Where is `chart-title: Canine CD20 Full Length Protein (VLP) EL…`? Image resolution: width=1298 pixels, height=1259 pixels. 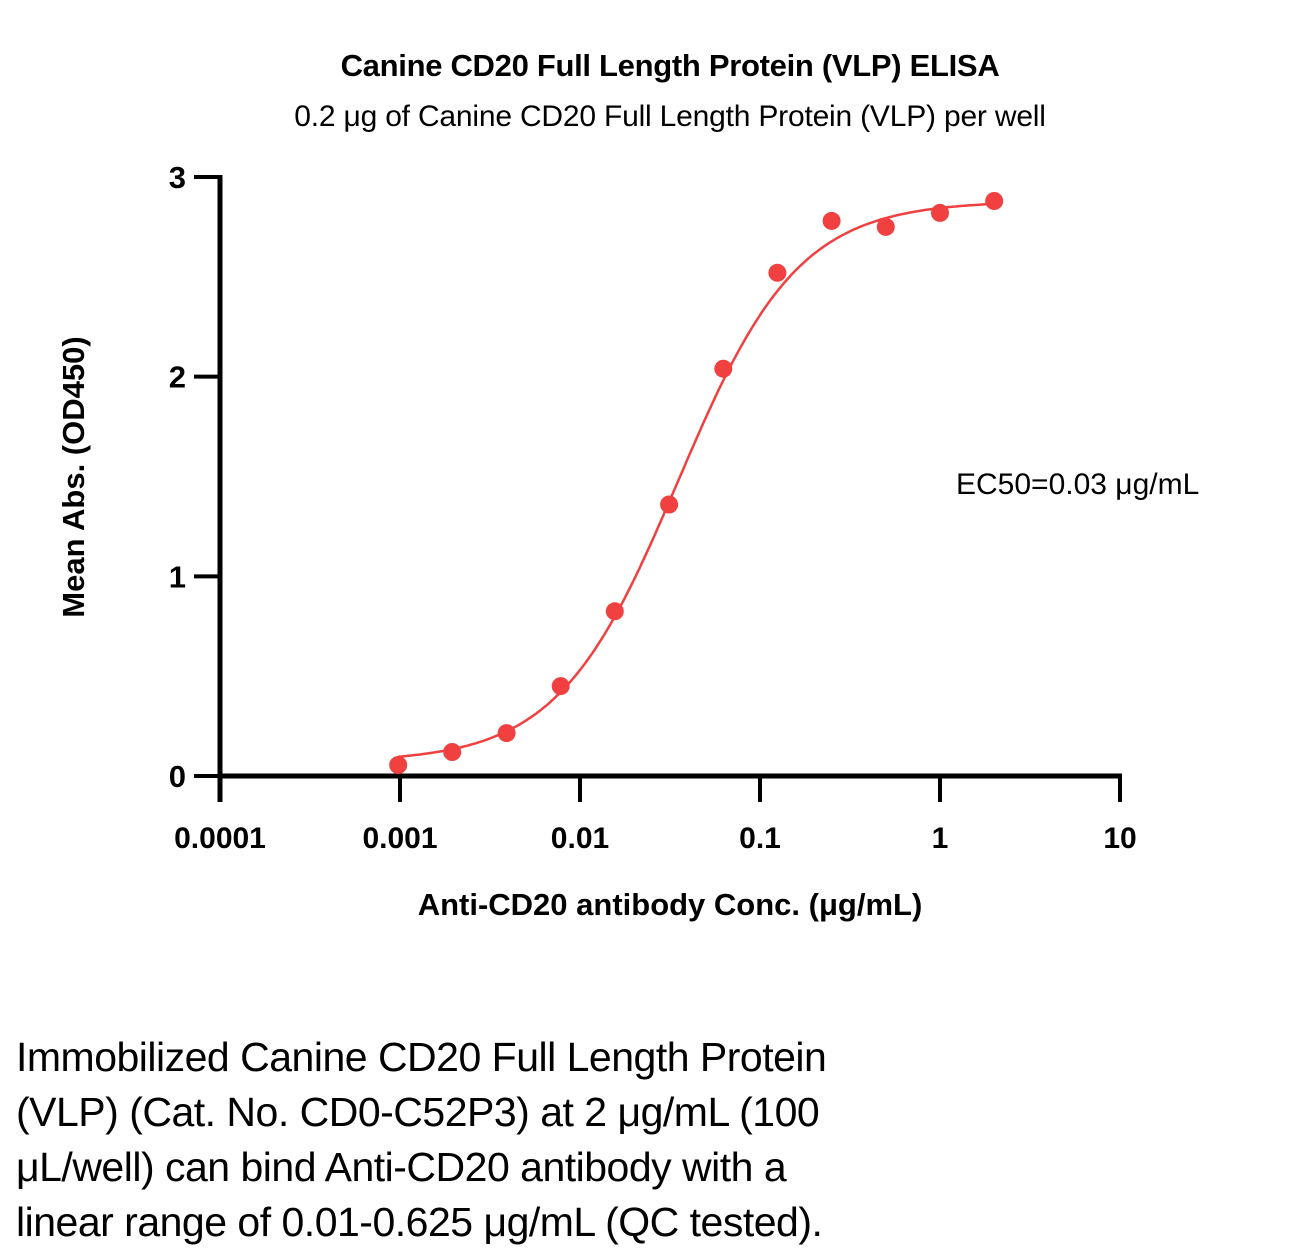
chart-title: Canine CD20 Full Length Protein (VLP) EL… is located at coordinates (670, 65).